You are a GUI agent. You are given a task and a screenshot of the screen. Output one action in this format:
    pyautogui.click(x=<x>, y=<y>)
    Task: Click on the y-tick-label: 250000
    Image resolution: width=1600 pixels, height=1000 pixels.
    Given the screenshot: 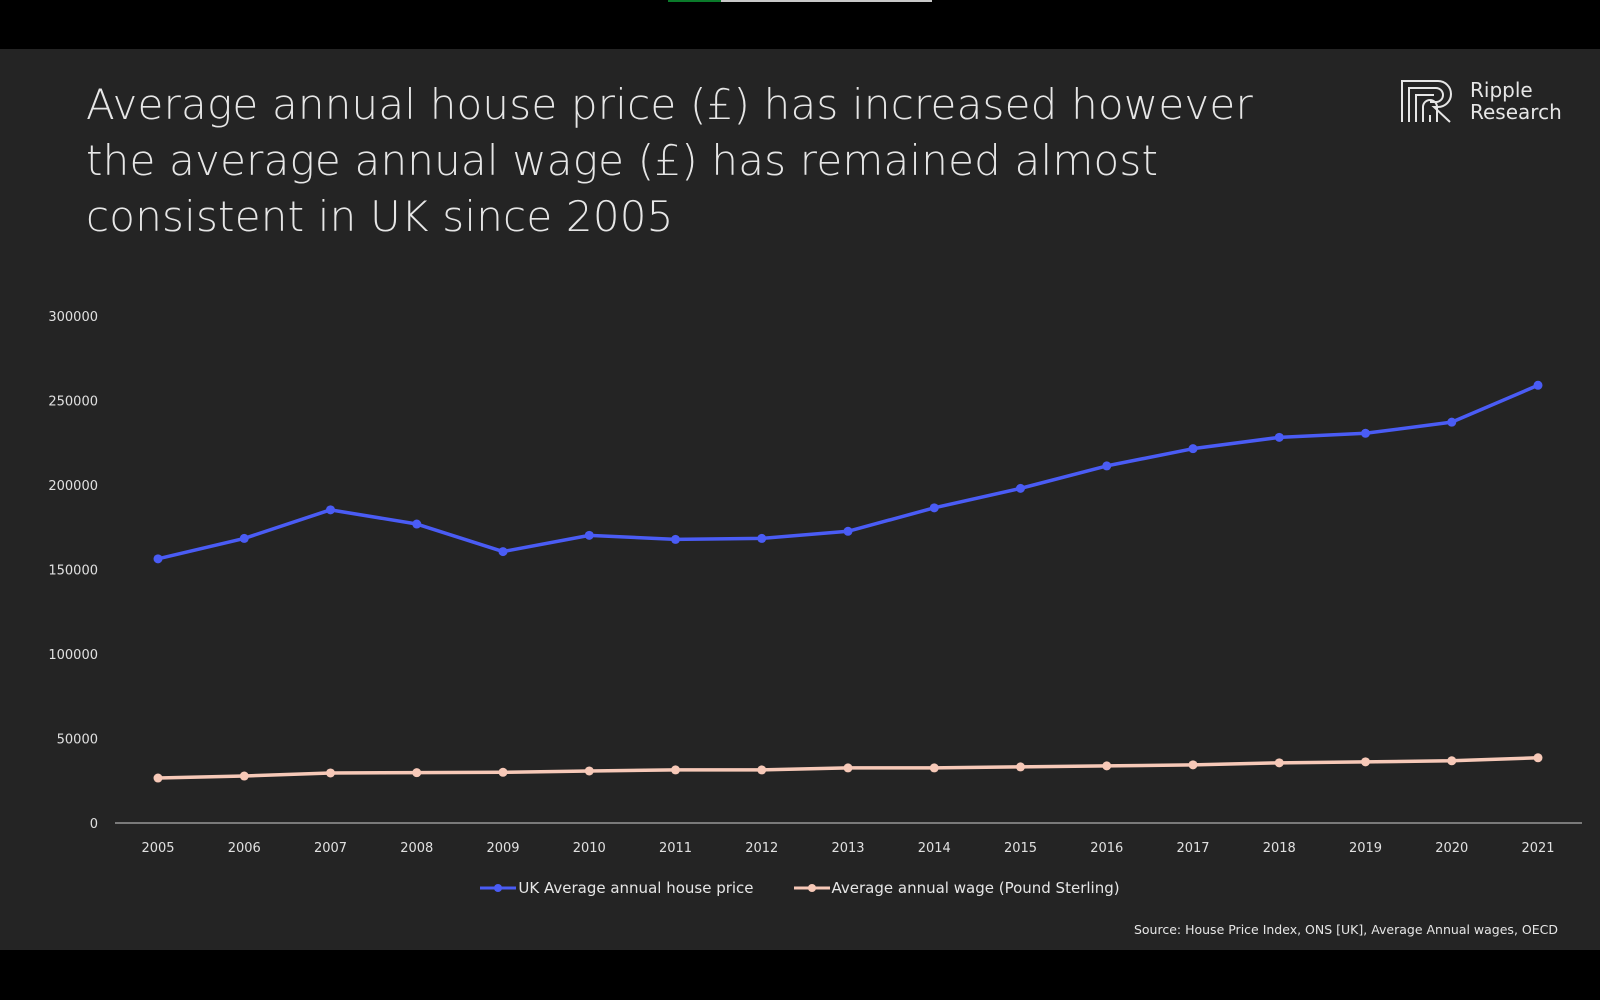 What is the action you would take?
    pyautogui.click(x=73, y=402)
    